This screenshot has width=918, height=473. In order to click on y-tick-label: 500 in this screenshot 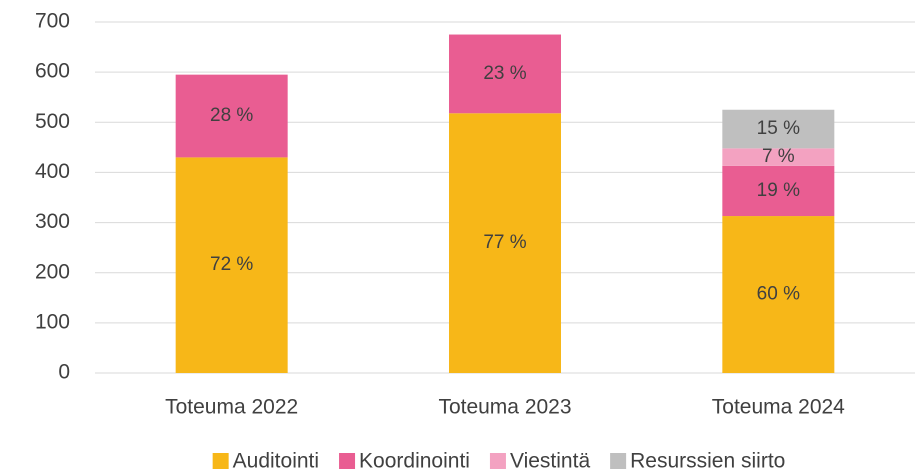, I will do `click(52, 121)`.